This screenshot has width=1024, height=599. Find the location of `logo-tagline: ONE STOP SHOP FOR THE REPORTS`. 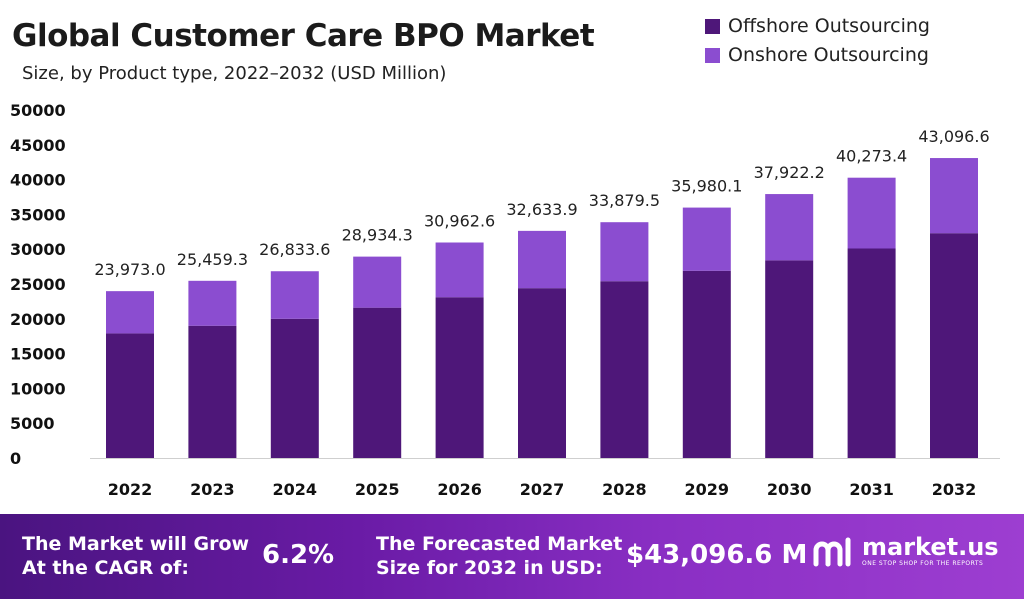

logo-tagline: ONE STOP SHOP FOR THE REPORTS is located at coordinates (923, 563).